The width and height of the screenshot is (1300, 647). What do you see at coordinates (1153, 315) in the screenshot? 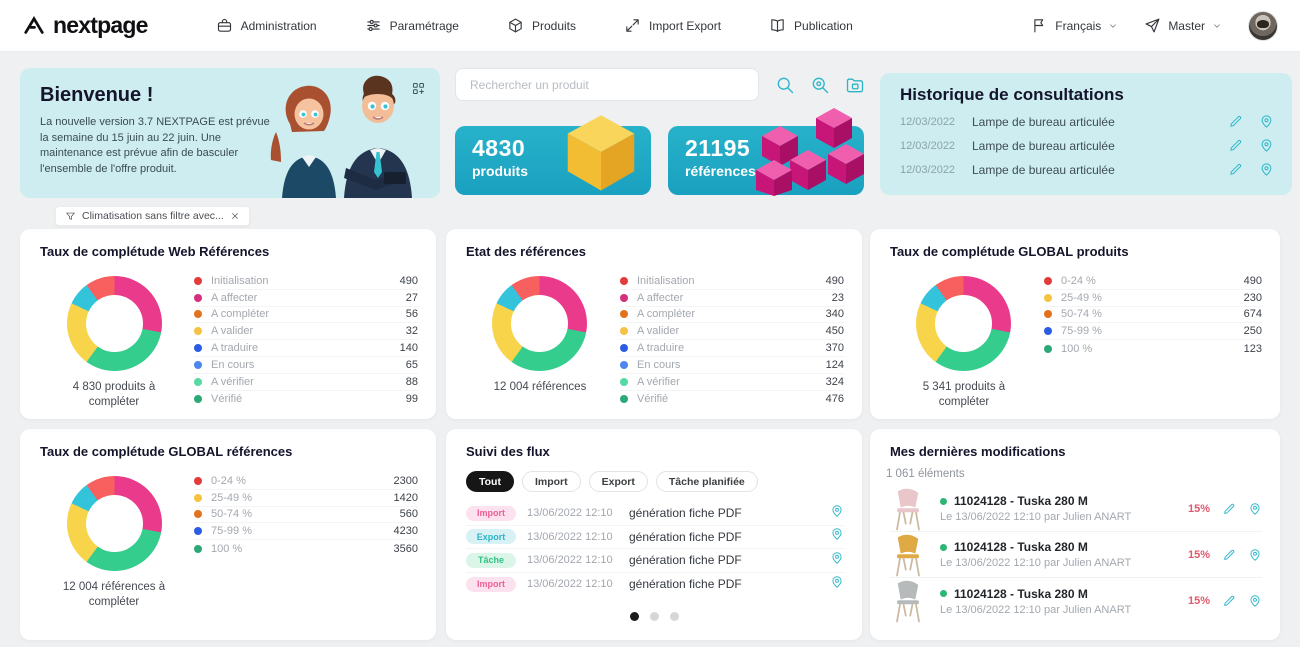
I see `legend-row: 50-74 % 674` at bounding box center [1153, 315].